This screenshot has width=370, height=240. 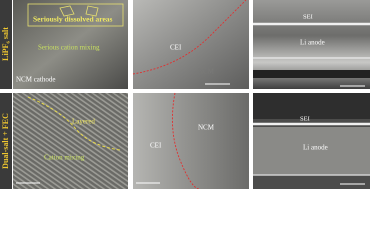 I want to click on row-label: Dual-salt + FEC, so click(x=5, y=141).